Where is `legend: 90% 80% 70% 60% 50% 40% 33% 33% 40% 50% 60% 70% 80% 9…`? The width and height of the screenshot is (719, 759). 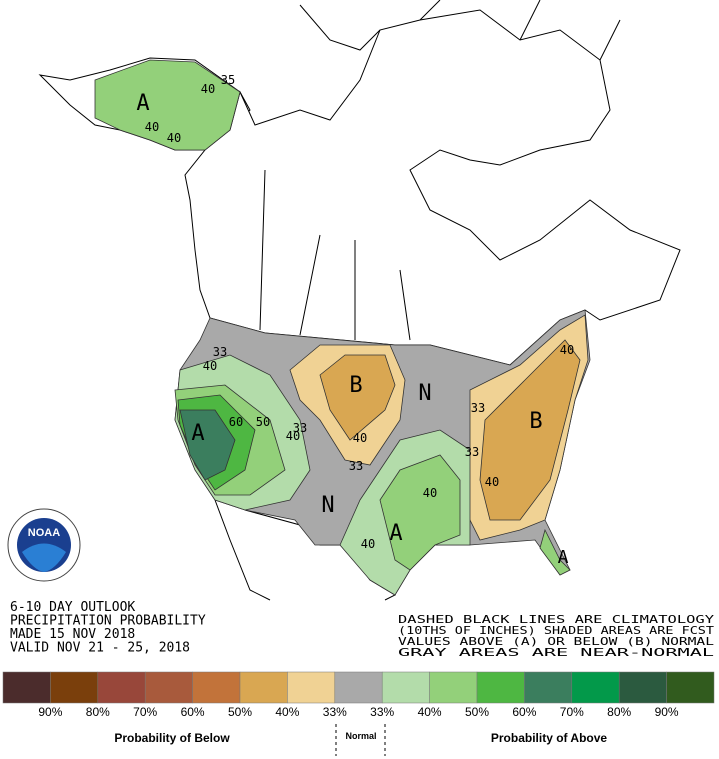 legend: 90% 80% 70% 60% 50% 40% 33% 33% 40% 50% 60% 70% 80% 9… is located at coordinates (358, 713).